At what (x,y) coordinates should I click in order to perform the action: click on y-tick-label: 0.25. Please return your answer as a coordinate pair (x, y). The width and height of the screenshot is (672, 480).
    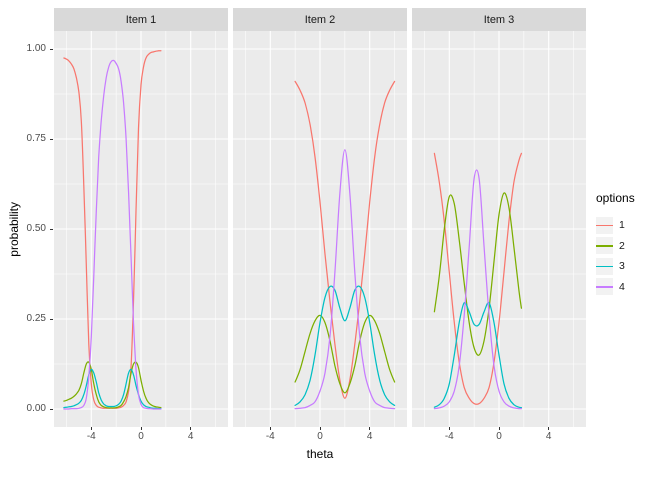
    Looking at the image, I should click on (36, 318).